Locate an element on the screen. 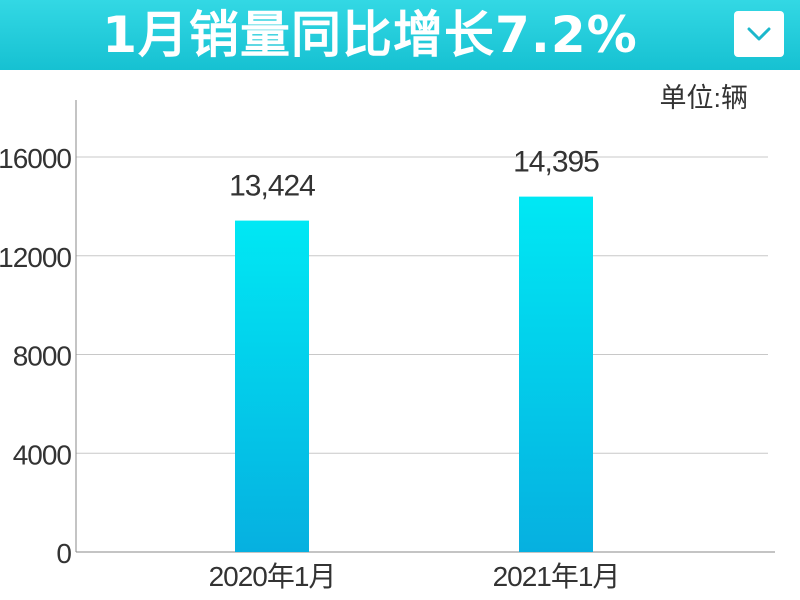  chevron-down-icon is located at coordinates (759, 34).